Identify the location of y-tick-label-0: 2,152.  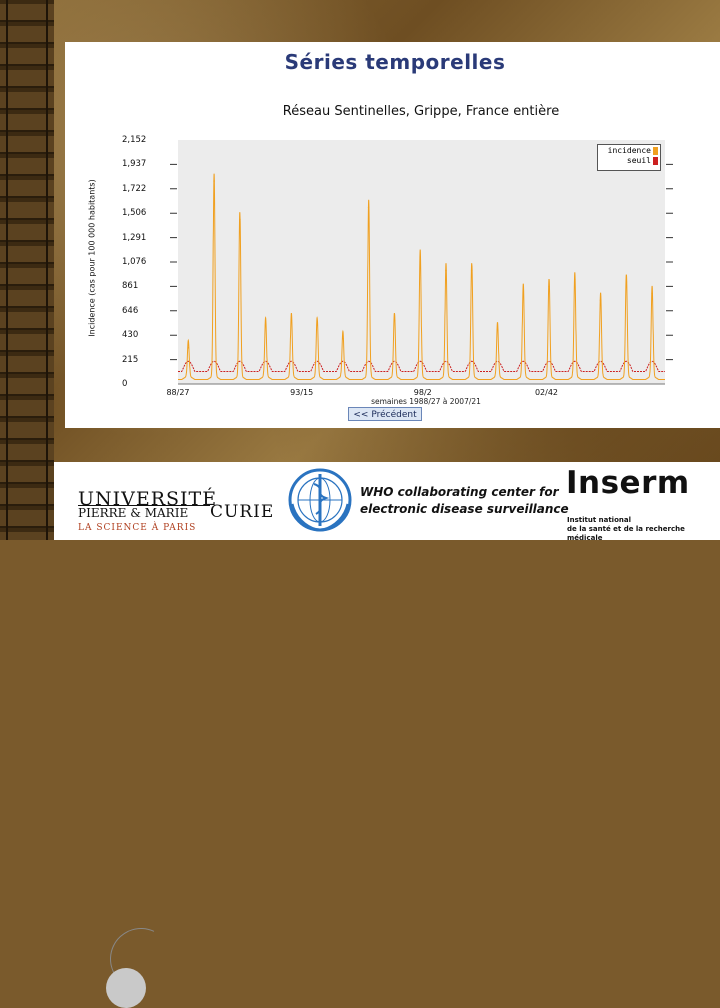
(134, 140).